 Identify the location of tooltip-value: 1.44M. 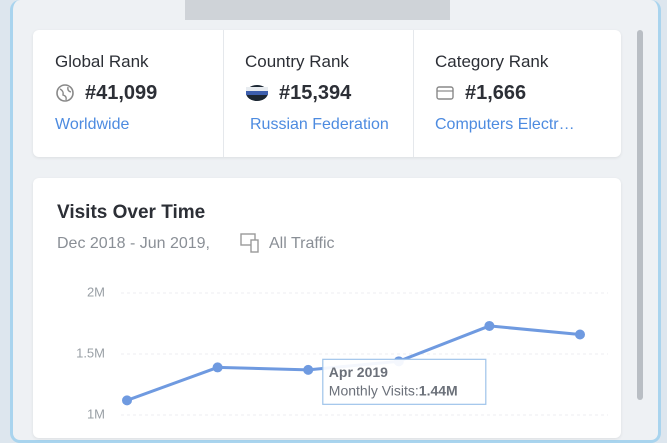
(438, 390).